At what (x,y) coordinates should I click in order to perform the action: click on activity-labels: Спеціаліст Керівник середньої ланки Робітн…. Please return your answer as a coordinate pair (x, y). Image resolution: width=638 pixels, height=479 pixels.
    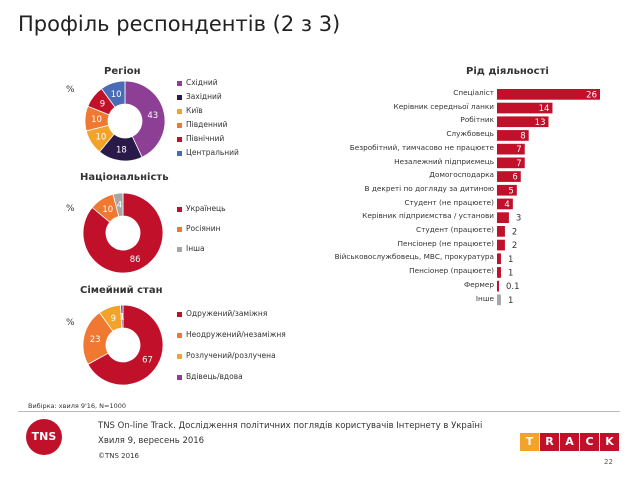
    Looking at the image, I should click on (397, 197).